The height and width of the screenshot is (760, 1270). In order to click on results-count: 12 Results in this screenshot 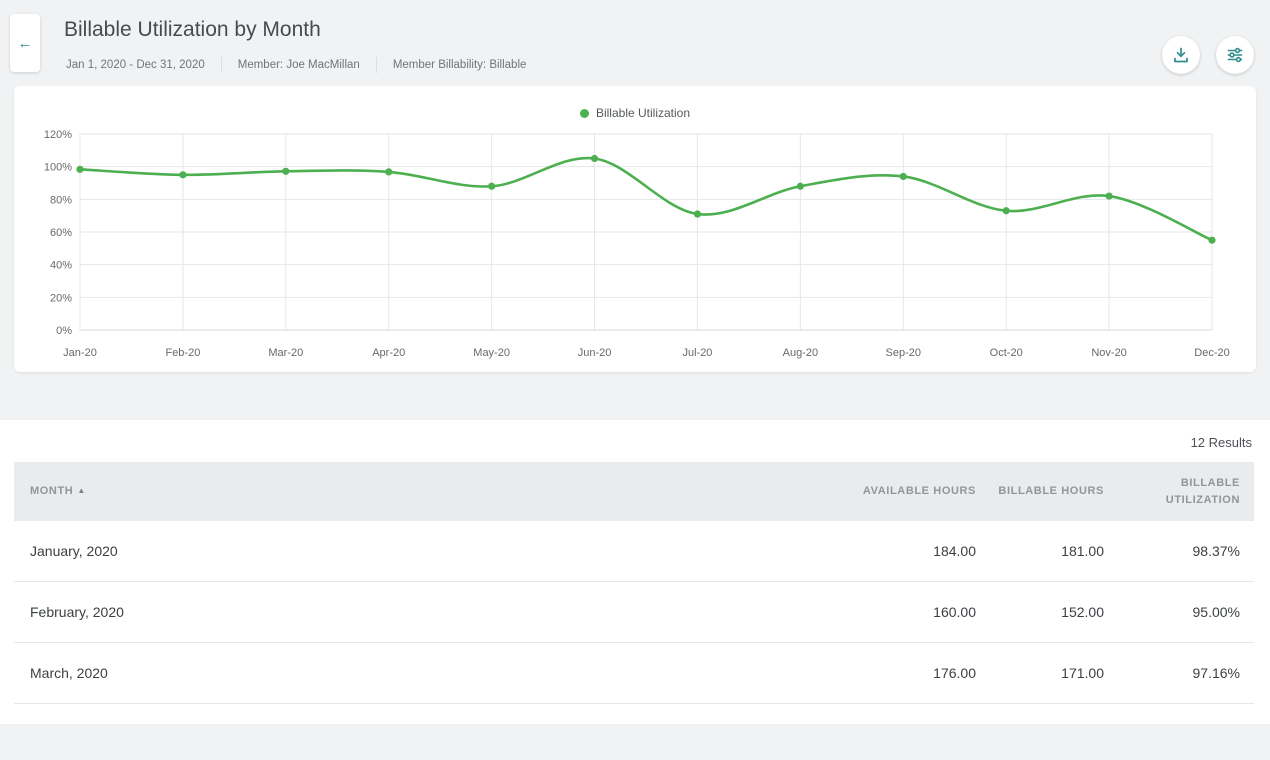, I will do `click(1221, 442)`.